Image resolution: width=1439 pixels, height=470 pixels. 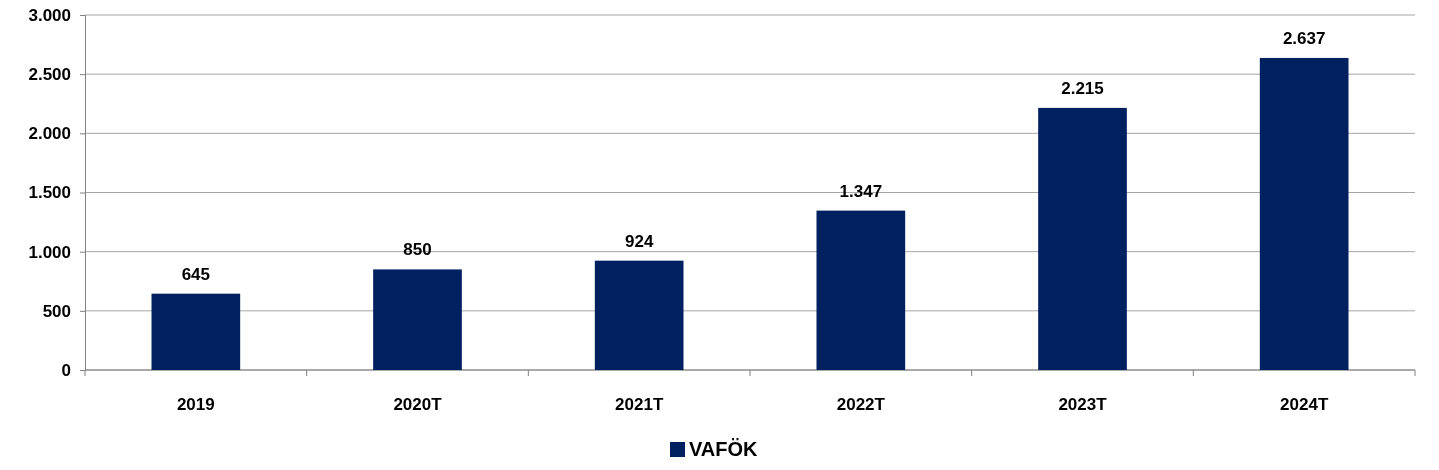 What do you see at coordinates (1304, 38) in the screenshot?
I see `data-label: 2.637` at bounding box center [1304, 38].